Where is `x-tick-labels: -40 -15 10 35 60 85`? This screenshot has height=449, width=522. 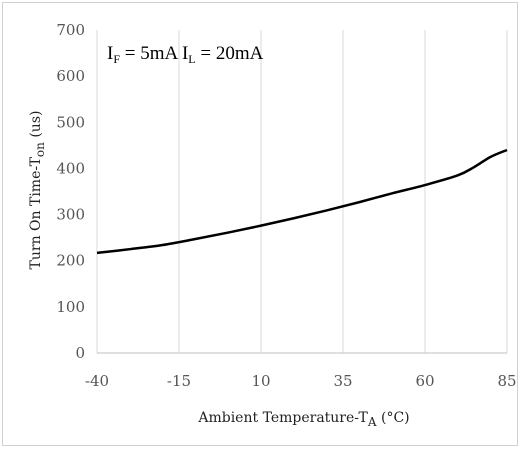
x-tick-labels: -40 -15 10 35 60 85 is located at coordinates (301, 381).